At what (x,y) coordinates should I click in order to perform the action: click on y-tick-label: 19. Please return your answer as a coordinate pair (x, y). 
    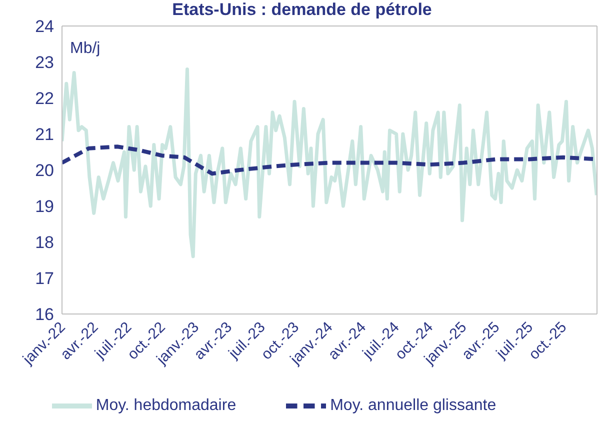
    Looking at the image, I should click on (44, 206).